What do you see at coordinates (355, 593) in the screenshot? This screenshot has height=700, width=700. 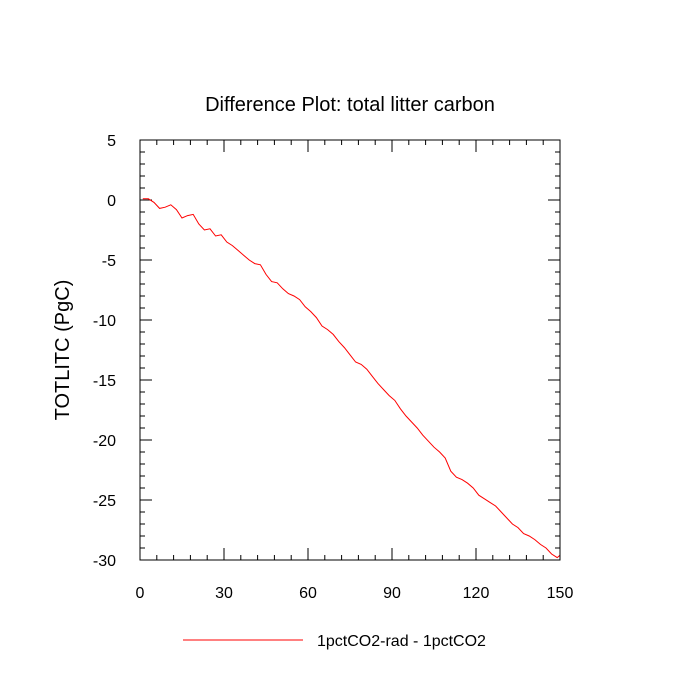 I see `x-tick-labels: 0 30 60 90 120 150` at bounding box center [355, 593].